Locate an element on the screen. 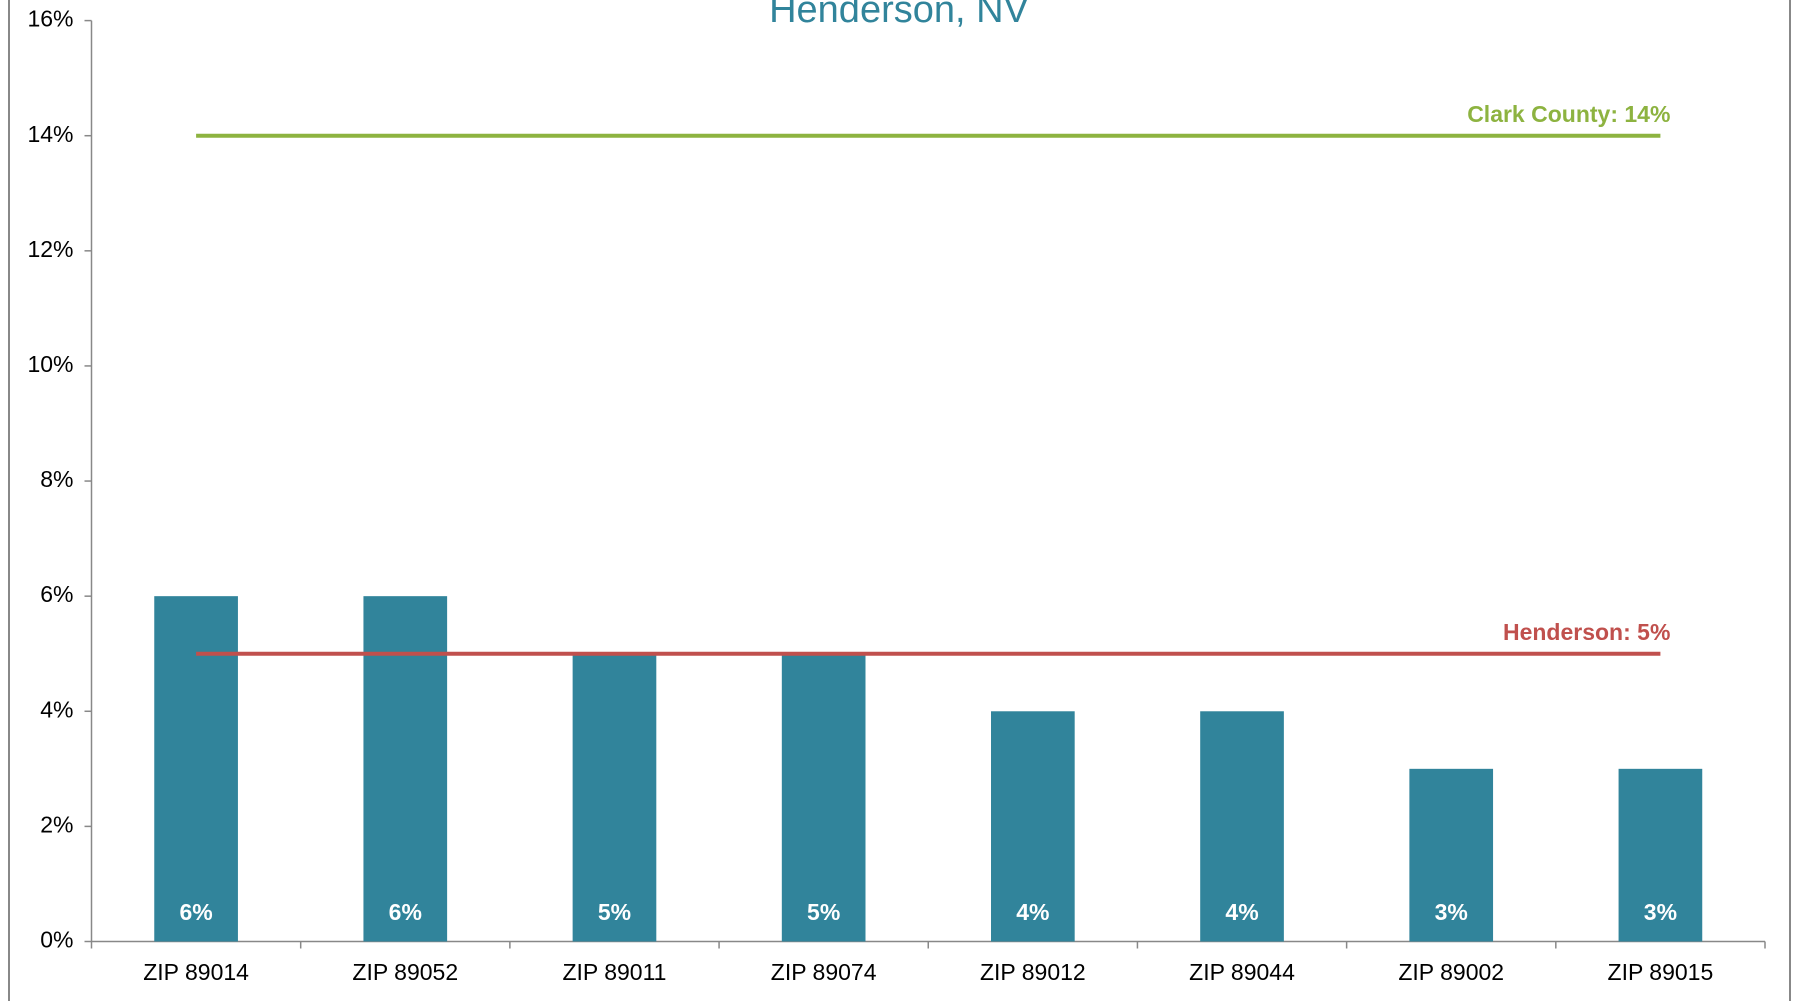 This screenshot has width=1794, height=1006. y-tick-label: 14% is located at coordinates (50, 134).